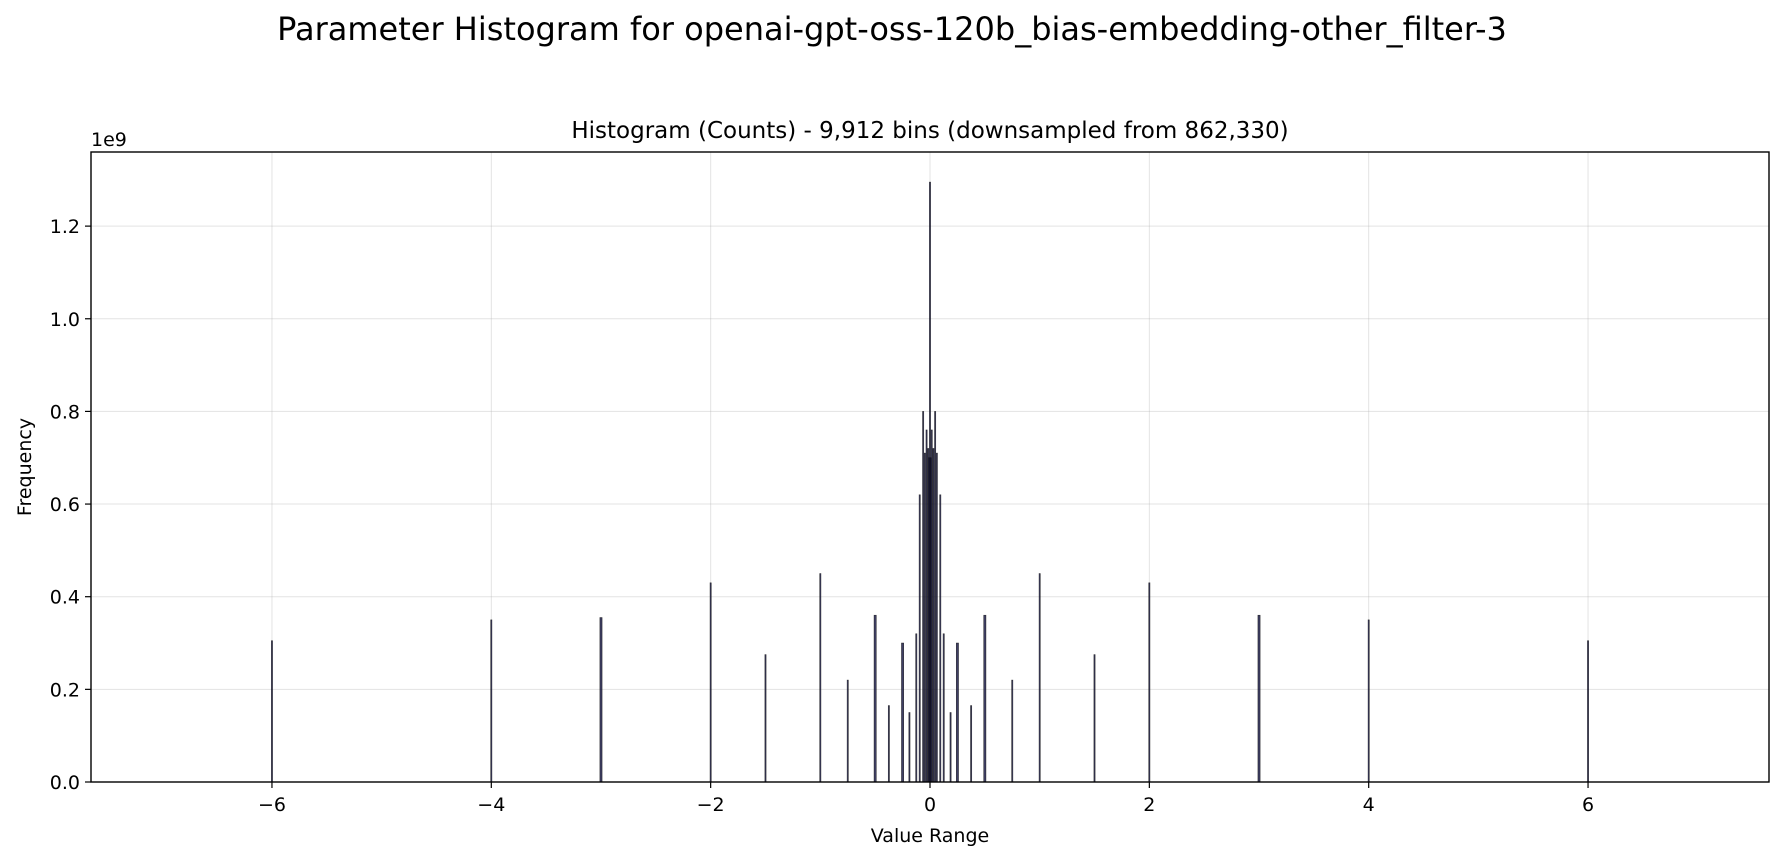 Image resolution: width=1784 pixels, height=864 pixels. I want to click on y-tick-label: 0.4, so click(65, 598).